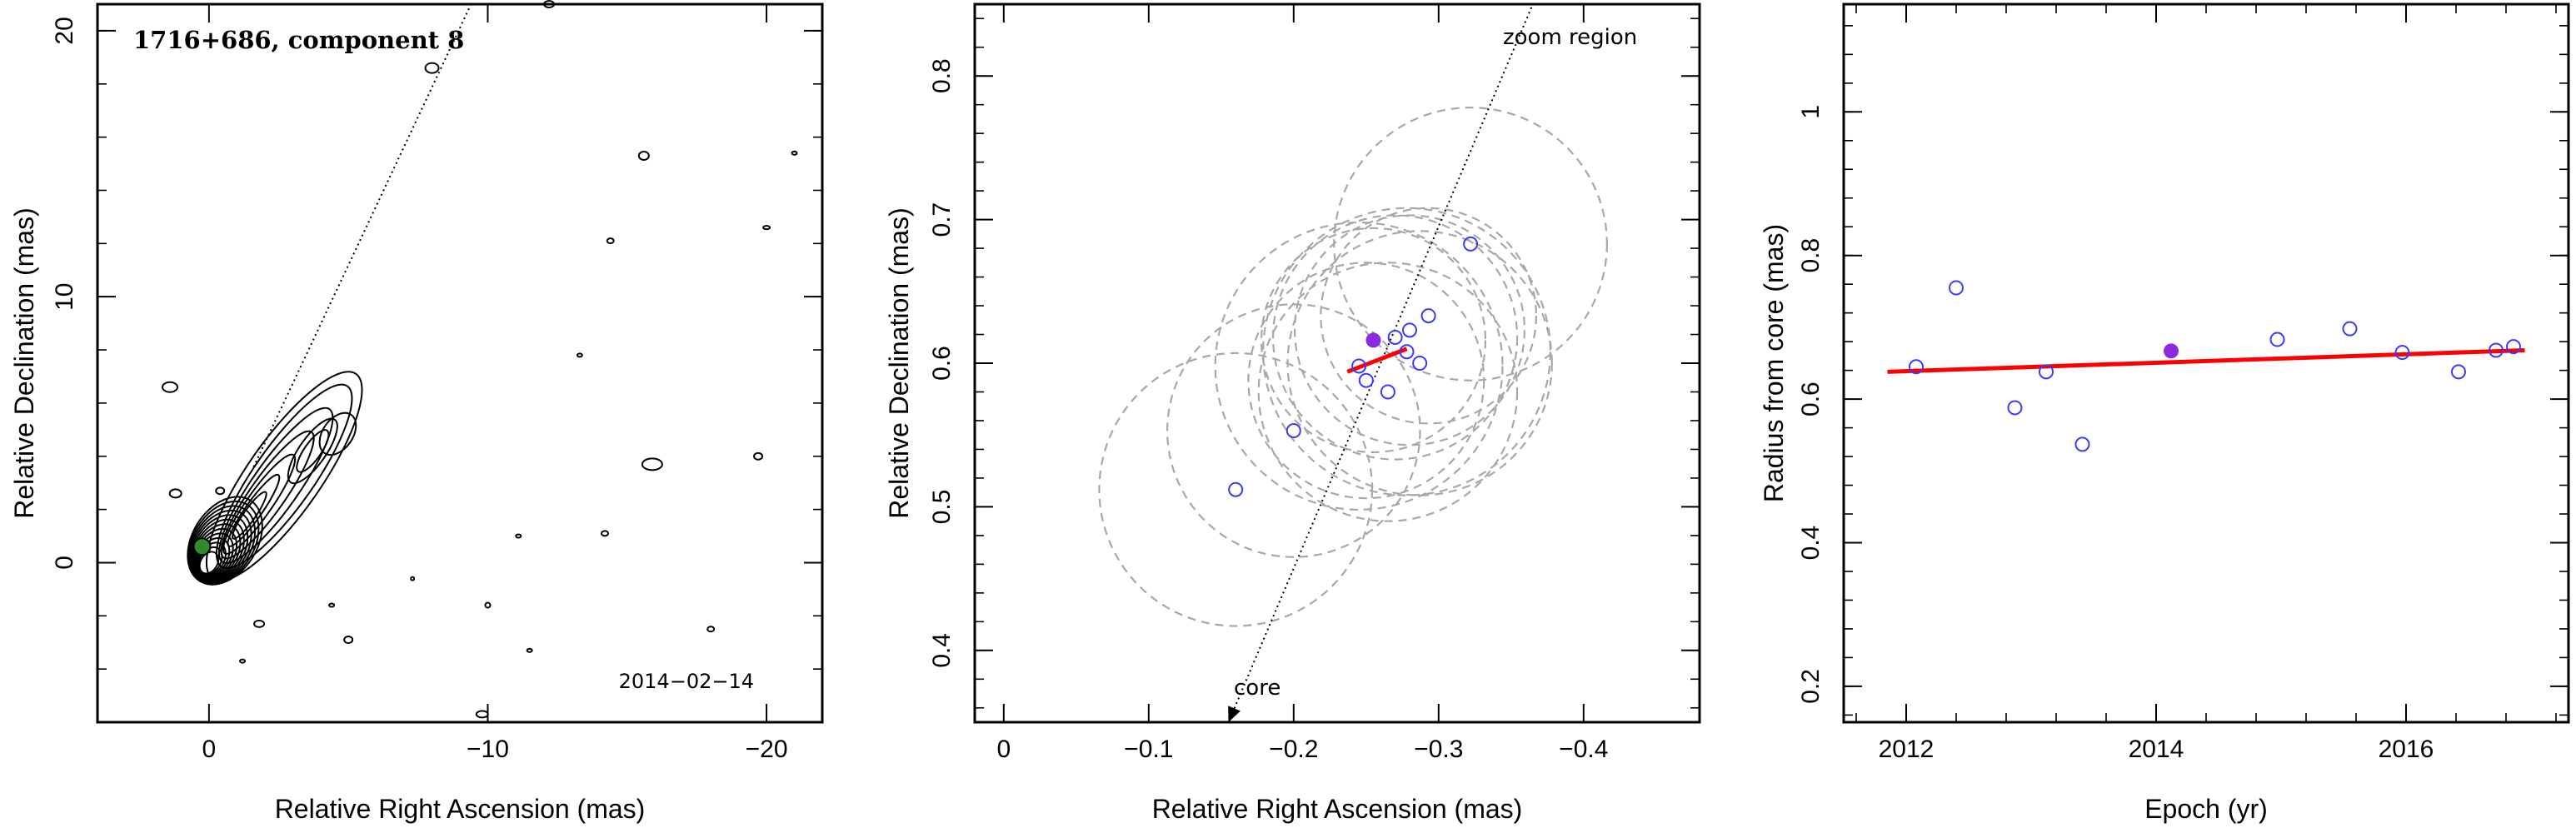 Image resolution: width=2576 pixels, height=833 pixels. I want to click on y-tick-label: 0.2, so click(1811, 686).